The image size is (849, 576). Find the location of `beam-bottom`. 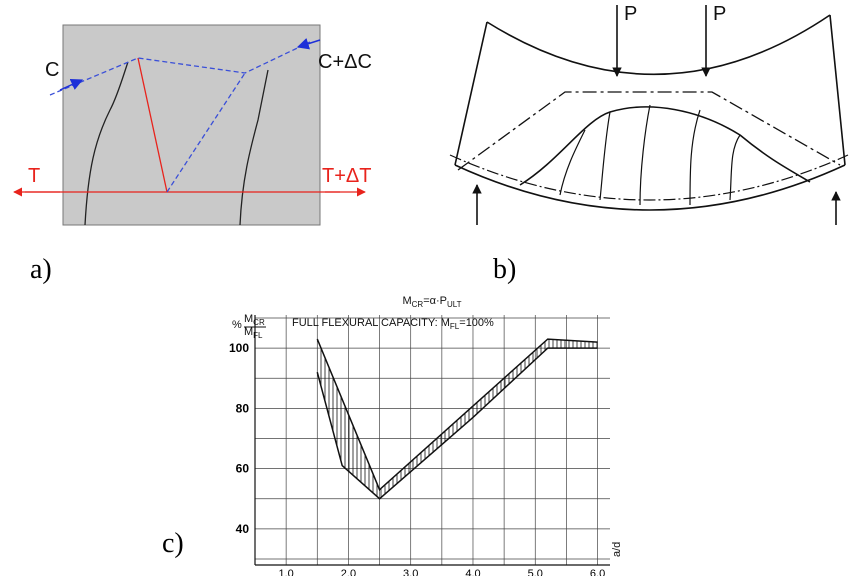

beam-bottom is located at coordinates (650, 187).